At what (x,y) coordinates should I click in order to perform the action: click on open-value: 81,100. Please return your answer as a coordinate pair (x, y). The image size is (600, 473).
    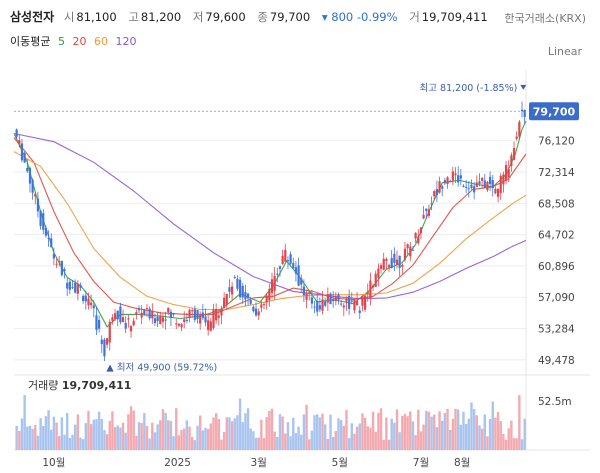
    Looking at the image, I should click on (96, 17).